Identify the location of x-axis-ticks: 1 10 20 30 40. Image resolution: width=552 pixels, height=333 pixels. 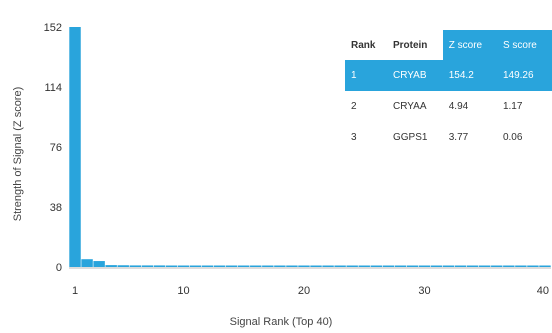
(310, 291).